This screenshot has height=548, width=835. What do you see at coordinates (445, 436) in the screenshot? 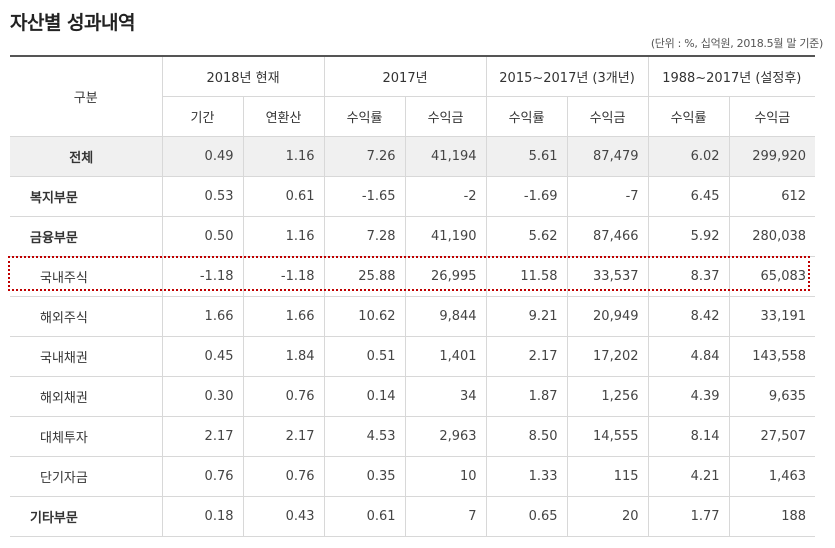
I see `table-cell: 2,963` at bounding box center [445, 436].